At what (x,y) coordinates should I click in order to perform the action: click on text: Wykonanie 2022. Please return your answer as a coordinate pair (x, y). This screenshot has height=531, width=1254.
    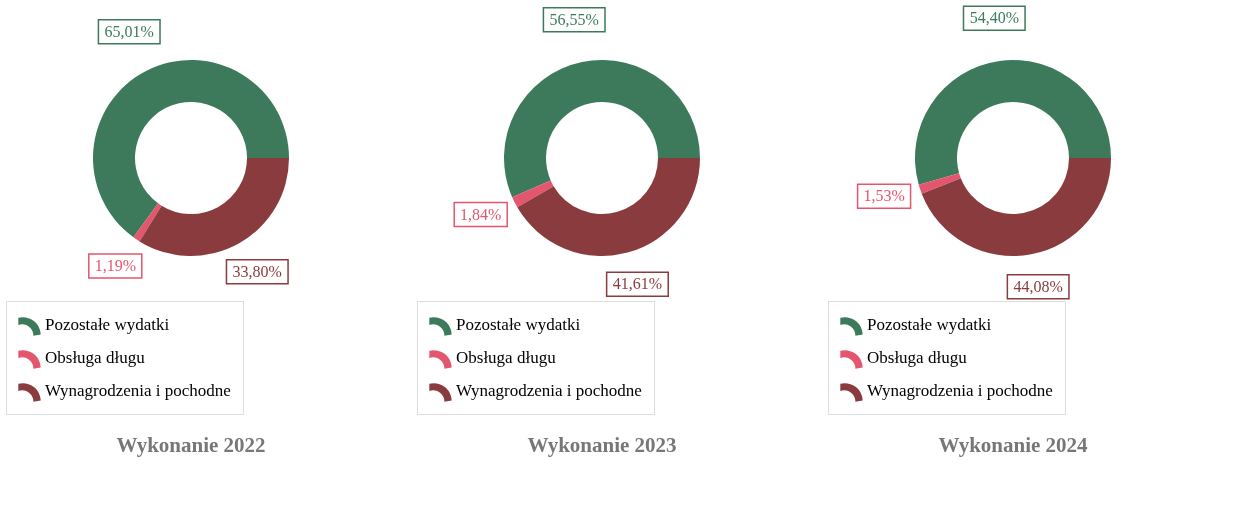
    Looking at the image, I should click on (191, 444).